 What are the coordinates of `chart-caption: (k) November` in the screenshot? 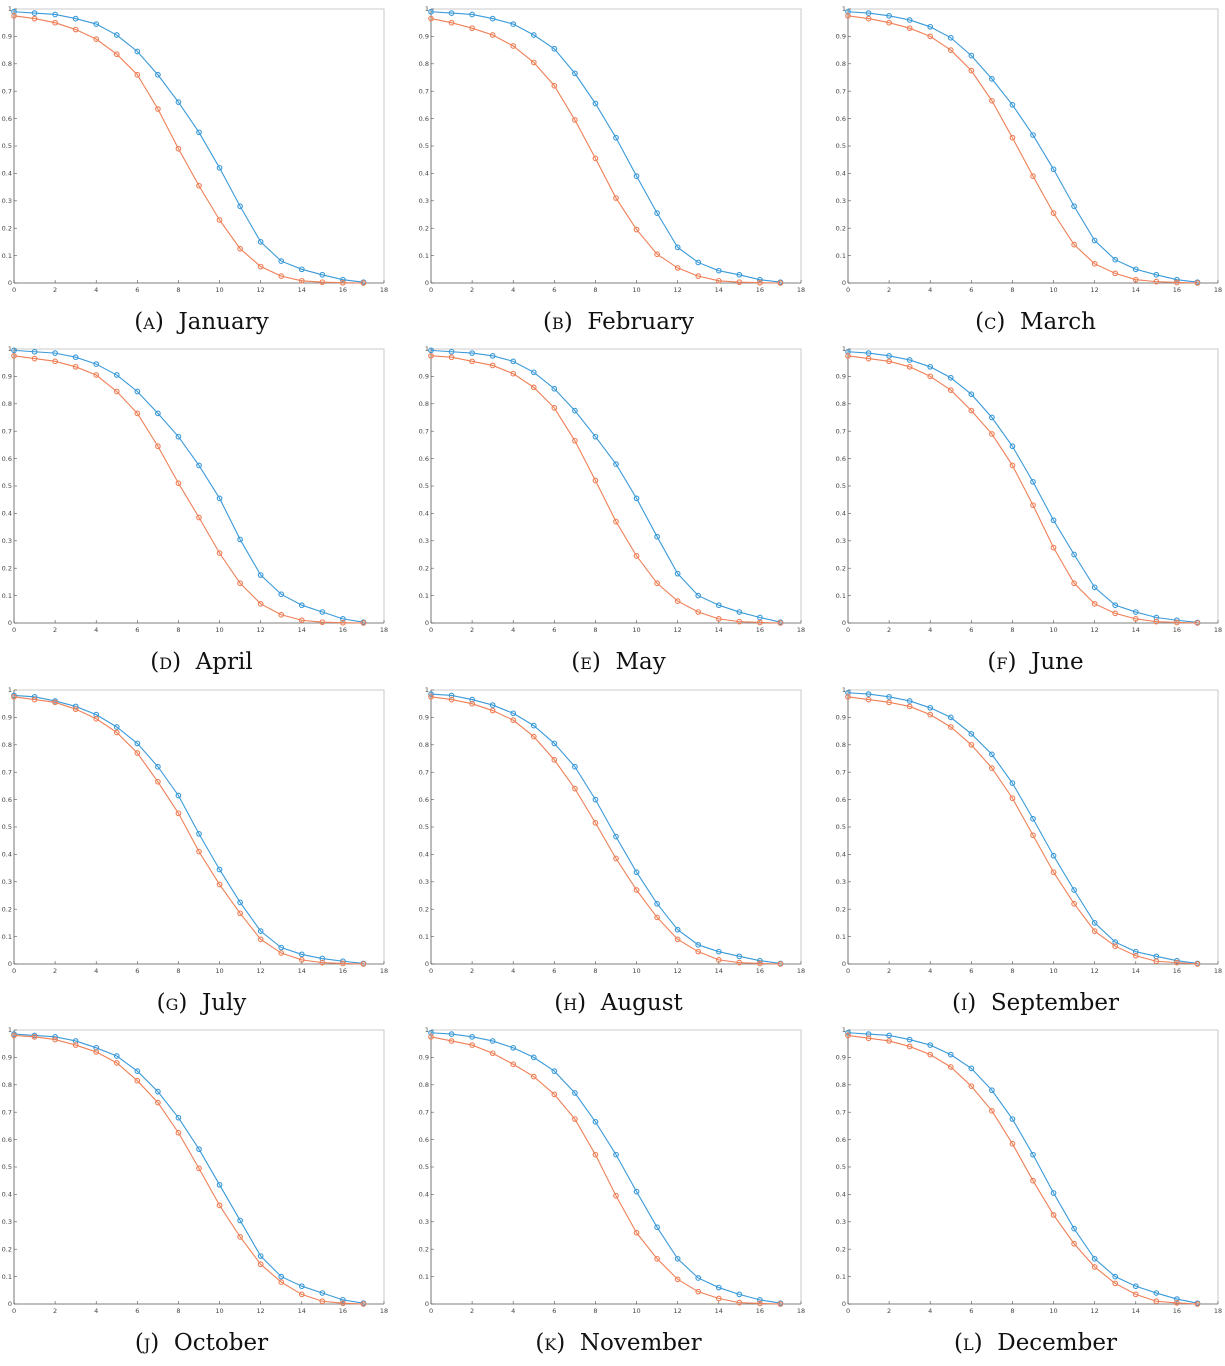 It's located at (618, 1343).